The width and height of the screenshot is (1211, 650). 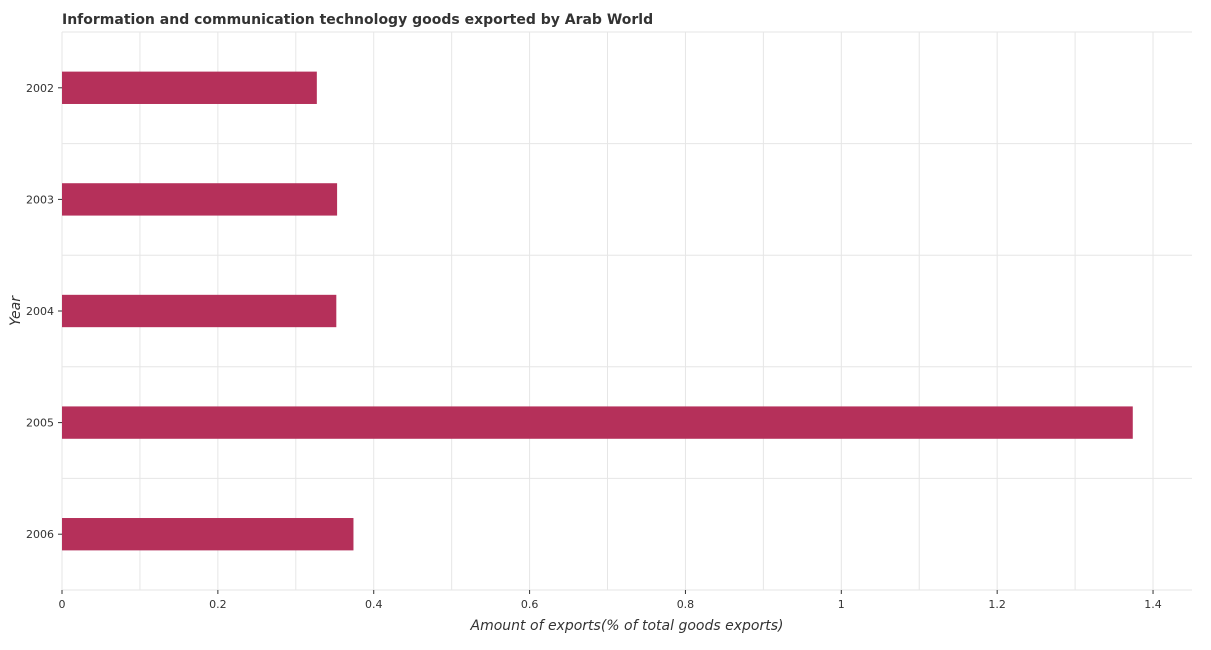 What do you see at coordinates (40, 88) in the screenshot?
I see `y-tick-label-2002: 2002` at bounding box center [40, 88].